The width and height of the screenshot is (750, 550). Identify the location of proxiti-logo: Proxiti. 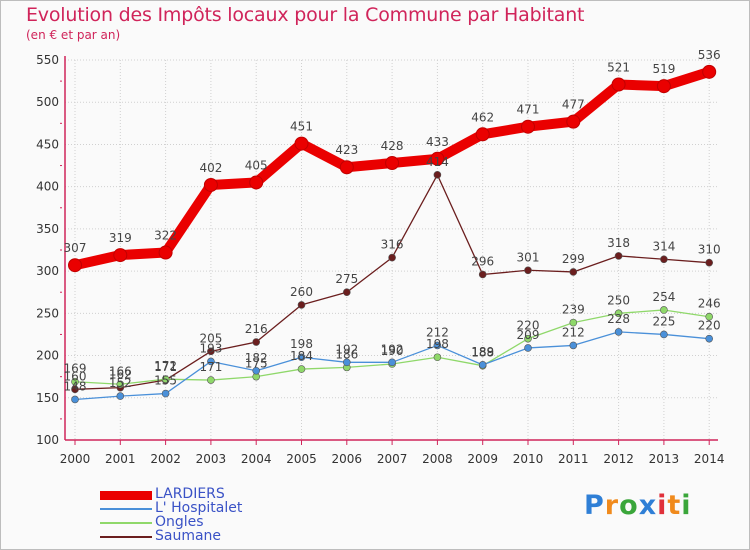
(638, 505).